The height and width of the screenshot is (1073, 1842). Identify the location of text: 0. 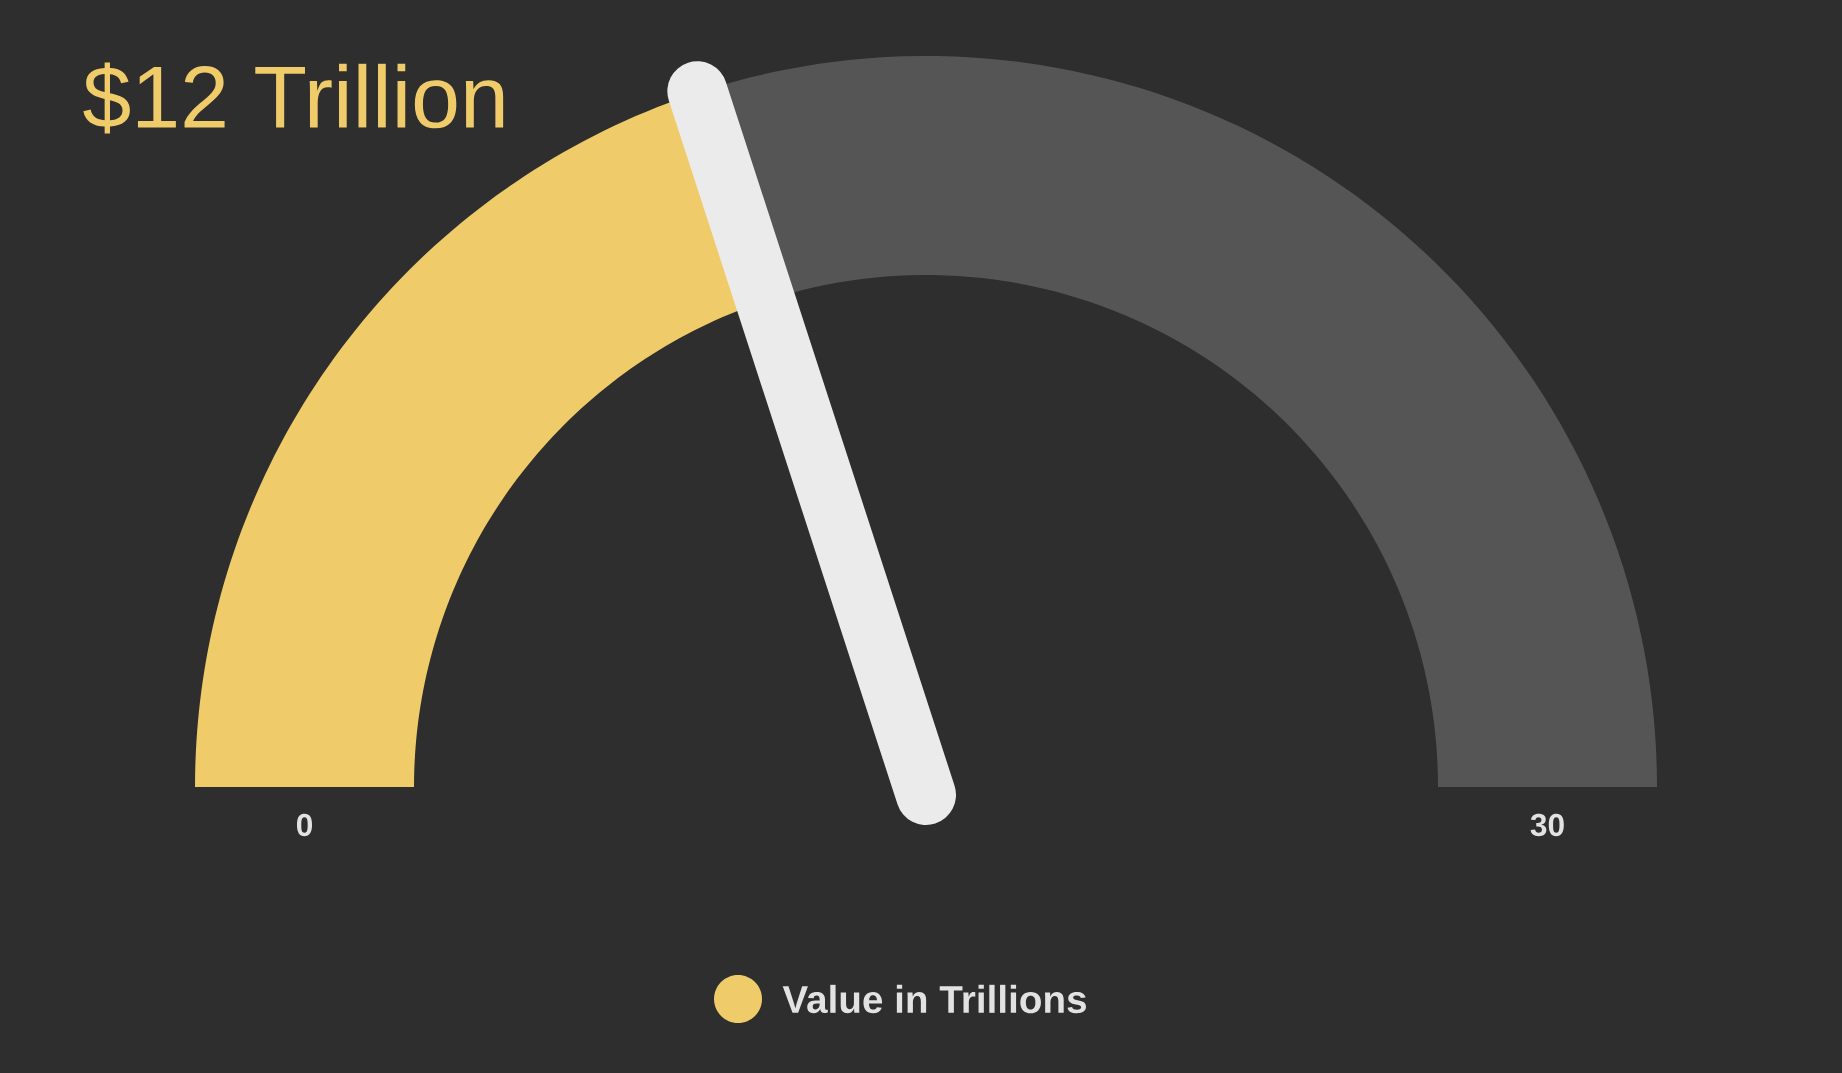
(304, 825).